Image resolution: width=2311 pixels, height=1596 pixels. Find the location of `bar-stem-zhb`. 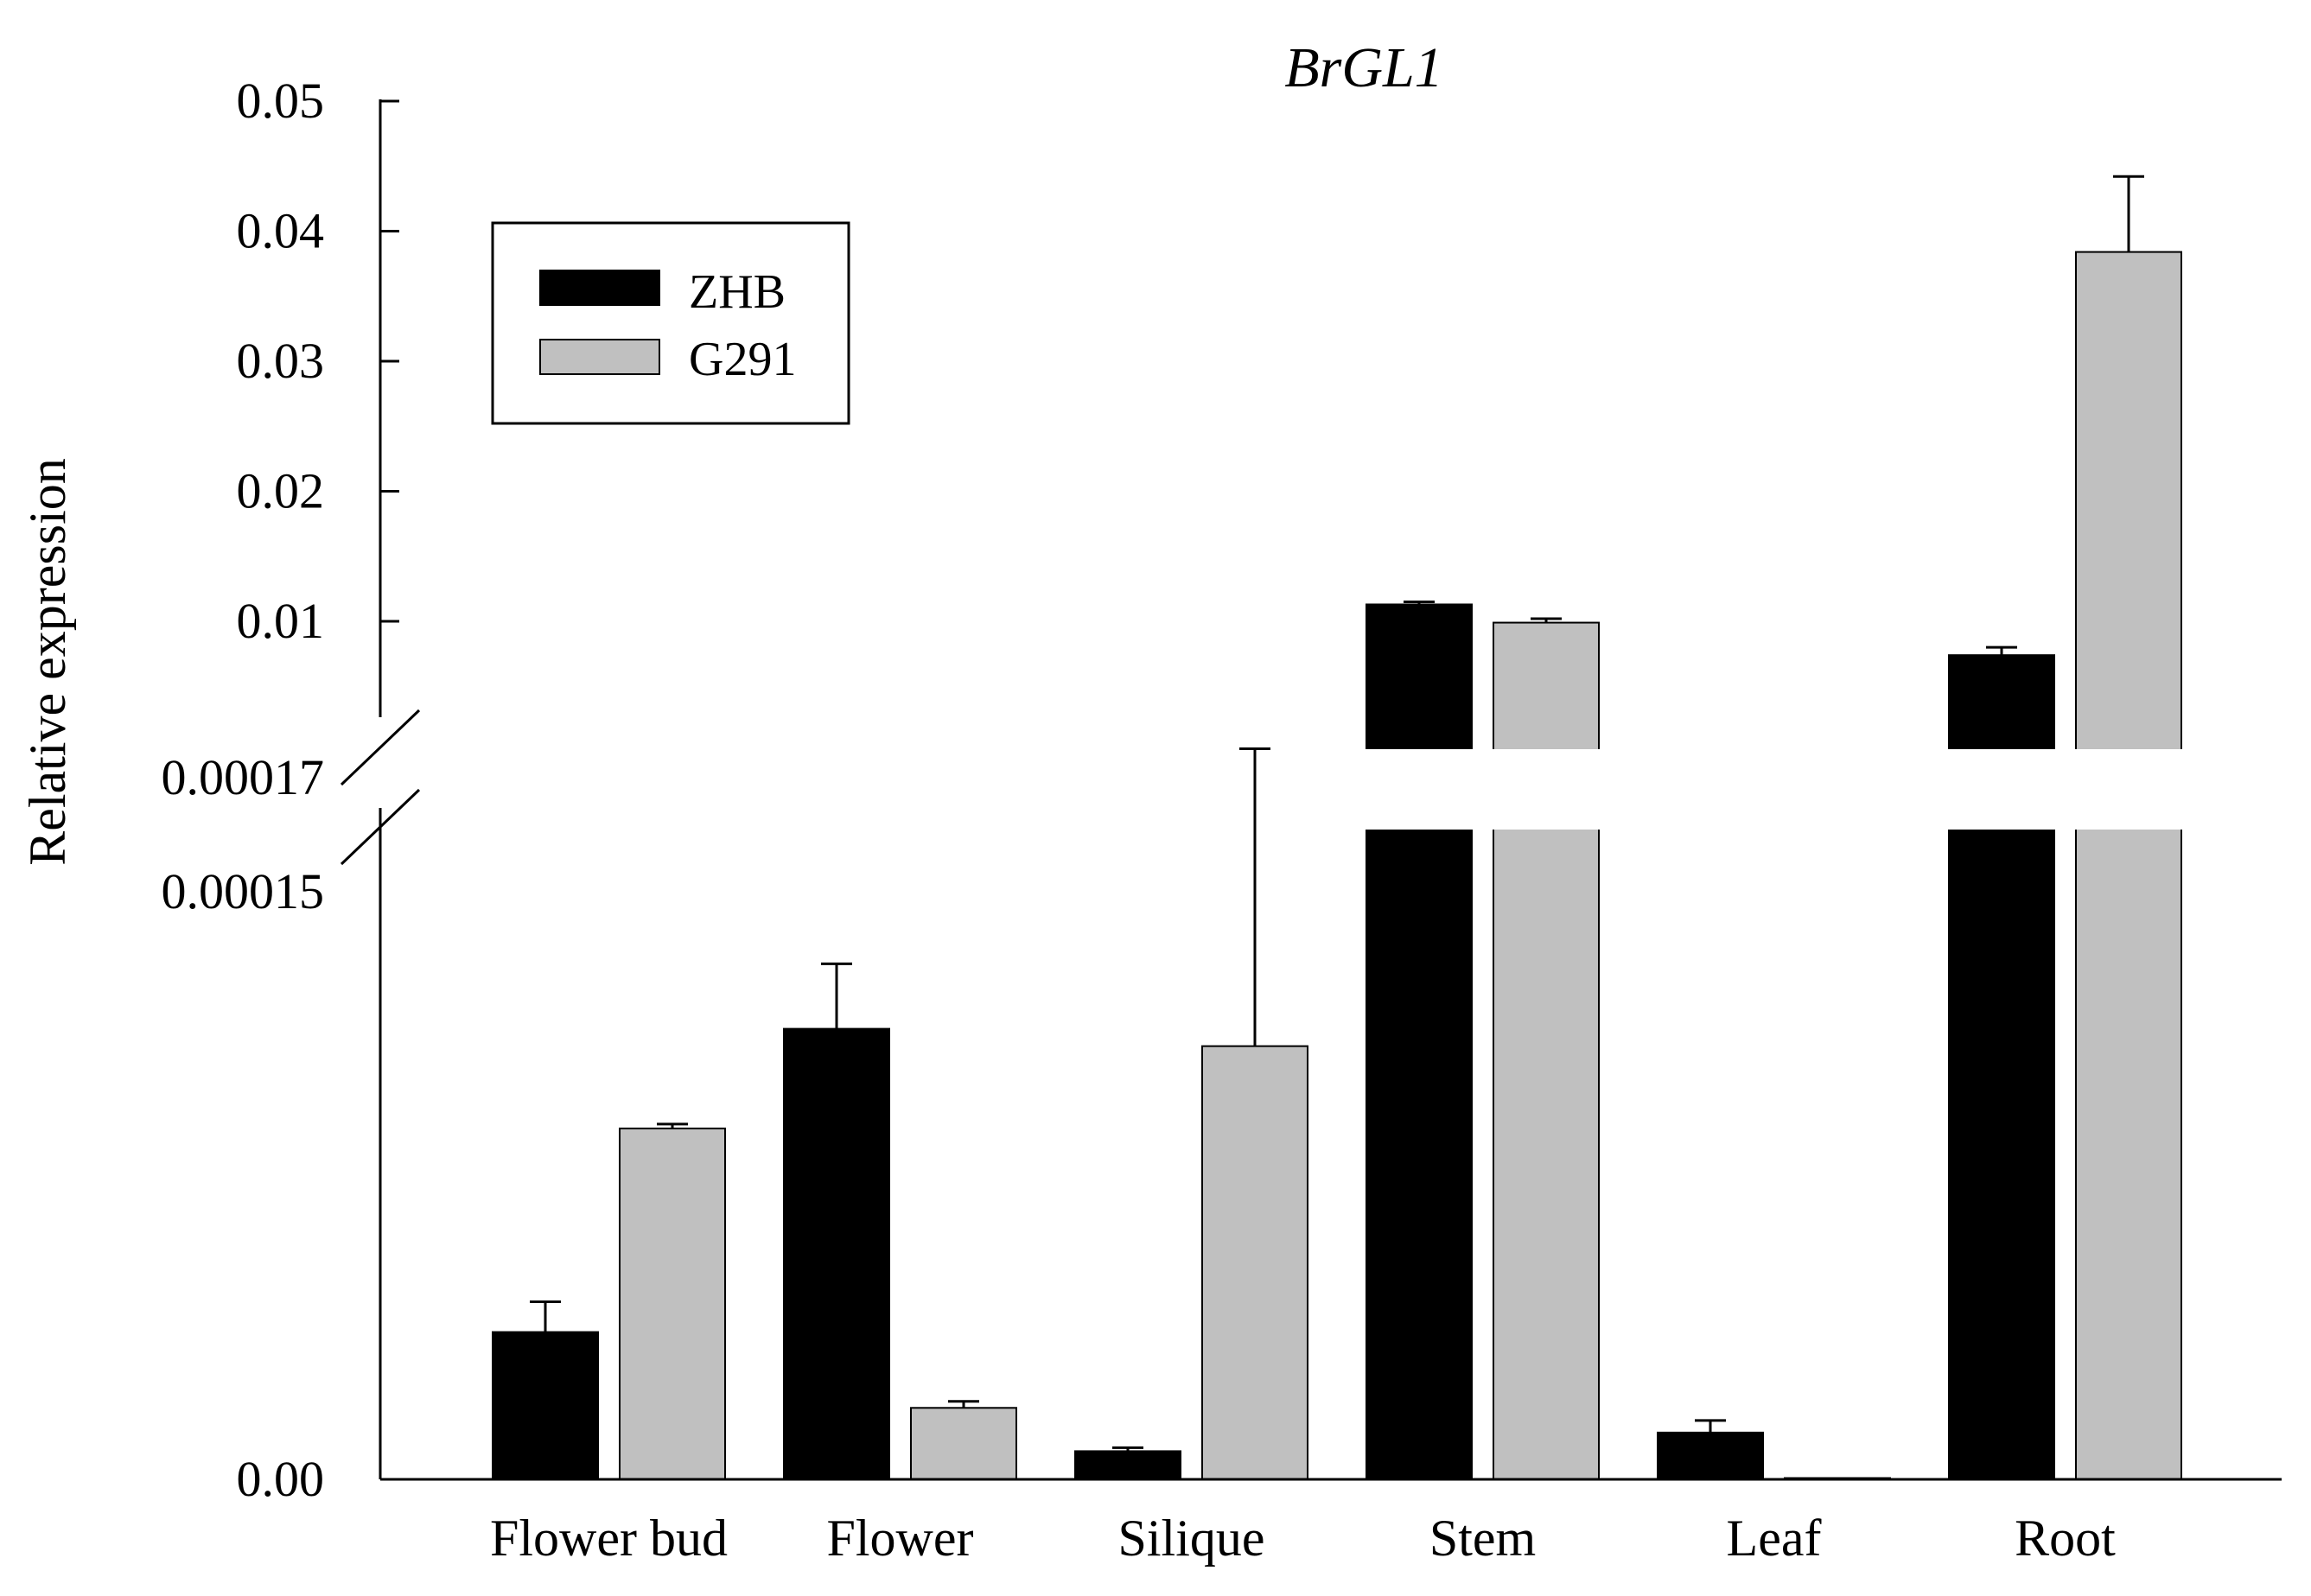

bar-stem-zhb is located at coordinates (1420, 1041).